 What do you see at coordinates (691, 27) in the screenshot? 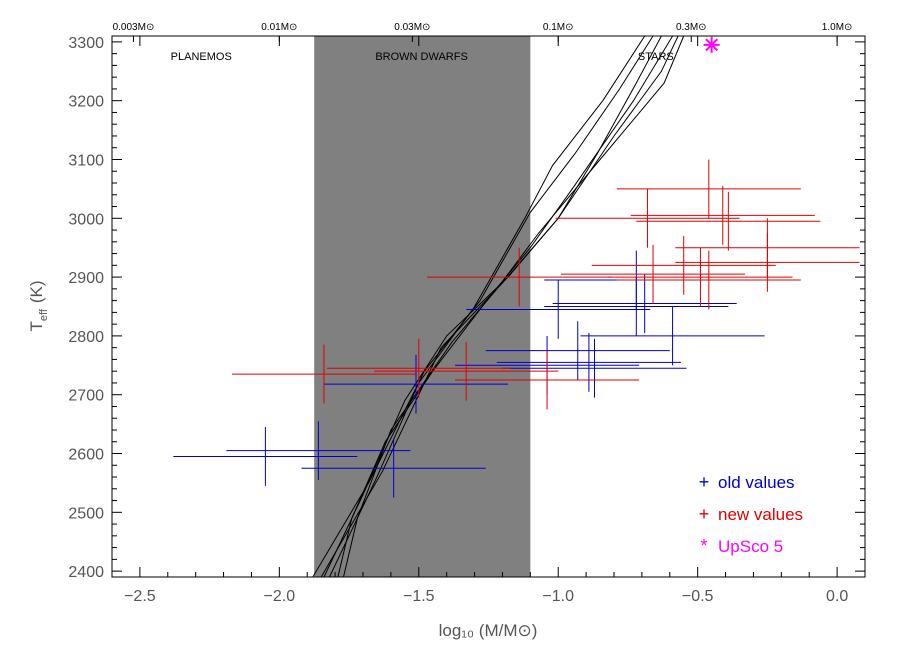
I see `top-mass-tick-label: 0.3M⊙` at bounding box center [691, 27].